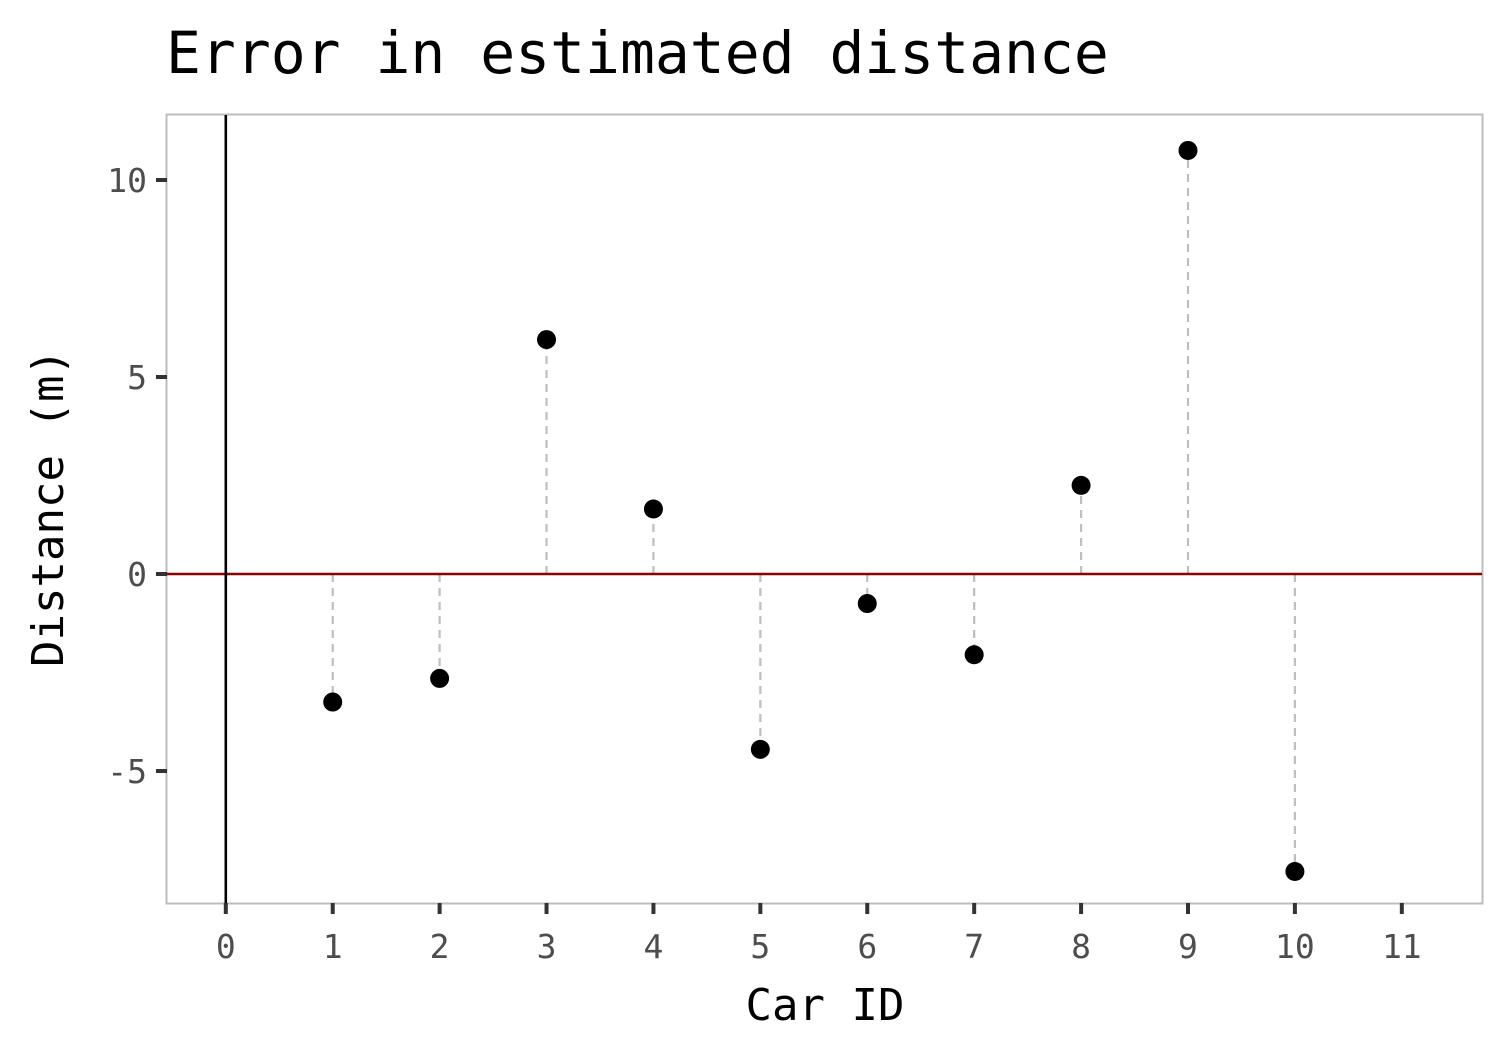 The height and width of the screenshot is (1058, 1512). Describe the element at coordinates (974, 946) in the screenshot. I see `x-tick-label: 7` at that location.